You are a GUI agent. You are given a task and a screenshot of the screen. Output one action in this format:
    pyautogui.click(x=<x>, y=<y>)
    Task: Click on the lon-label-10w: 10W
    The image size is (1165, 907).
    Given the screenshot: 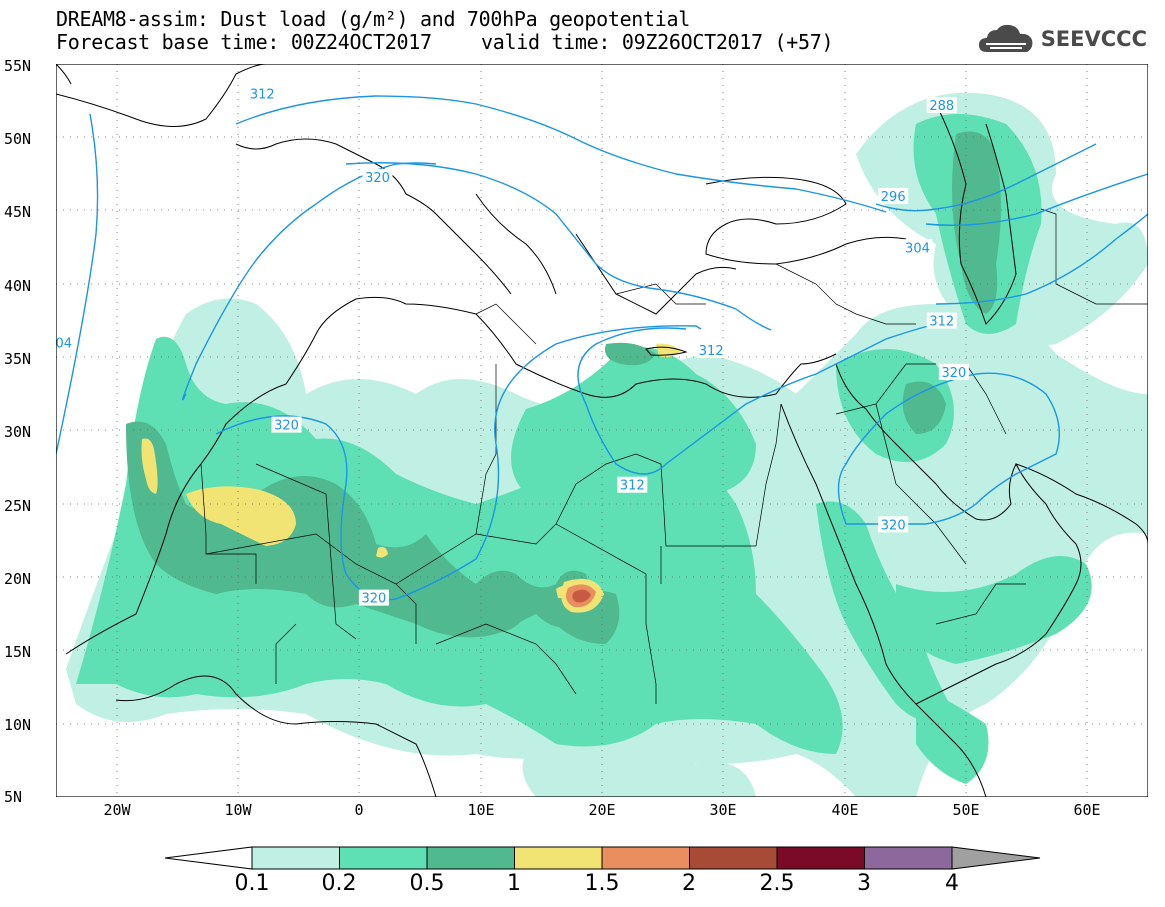 What is the action you would take?
    pyautogui.click(x=238, y=810)
    